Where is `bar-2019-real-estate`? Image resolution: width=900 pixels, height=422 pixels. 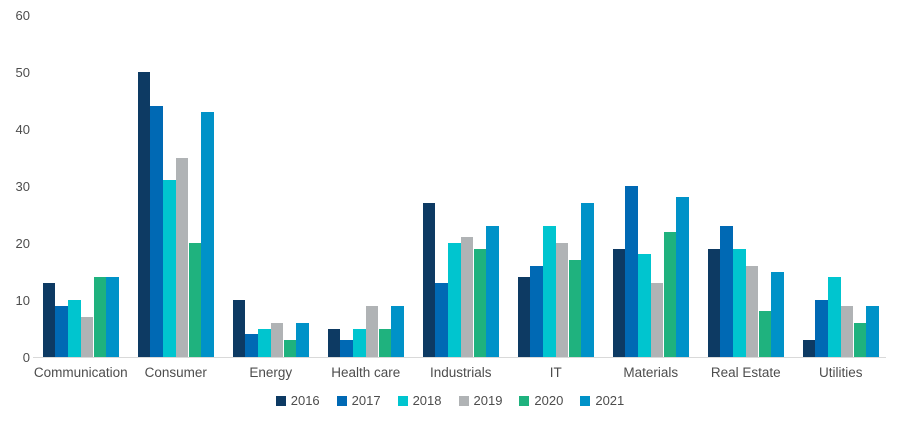 bar-2019-real-estate is located at coordinates (752, 311).